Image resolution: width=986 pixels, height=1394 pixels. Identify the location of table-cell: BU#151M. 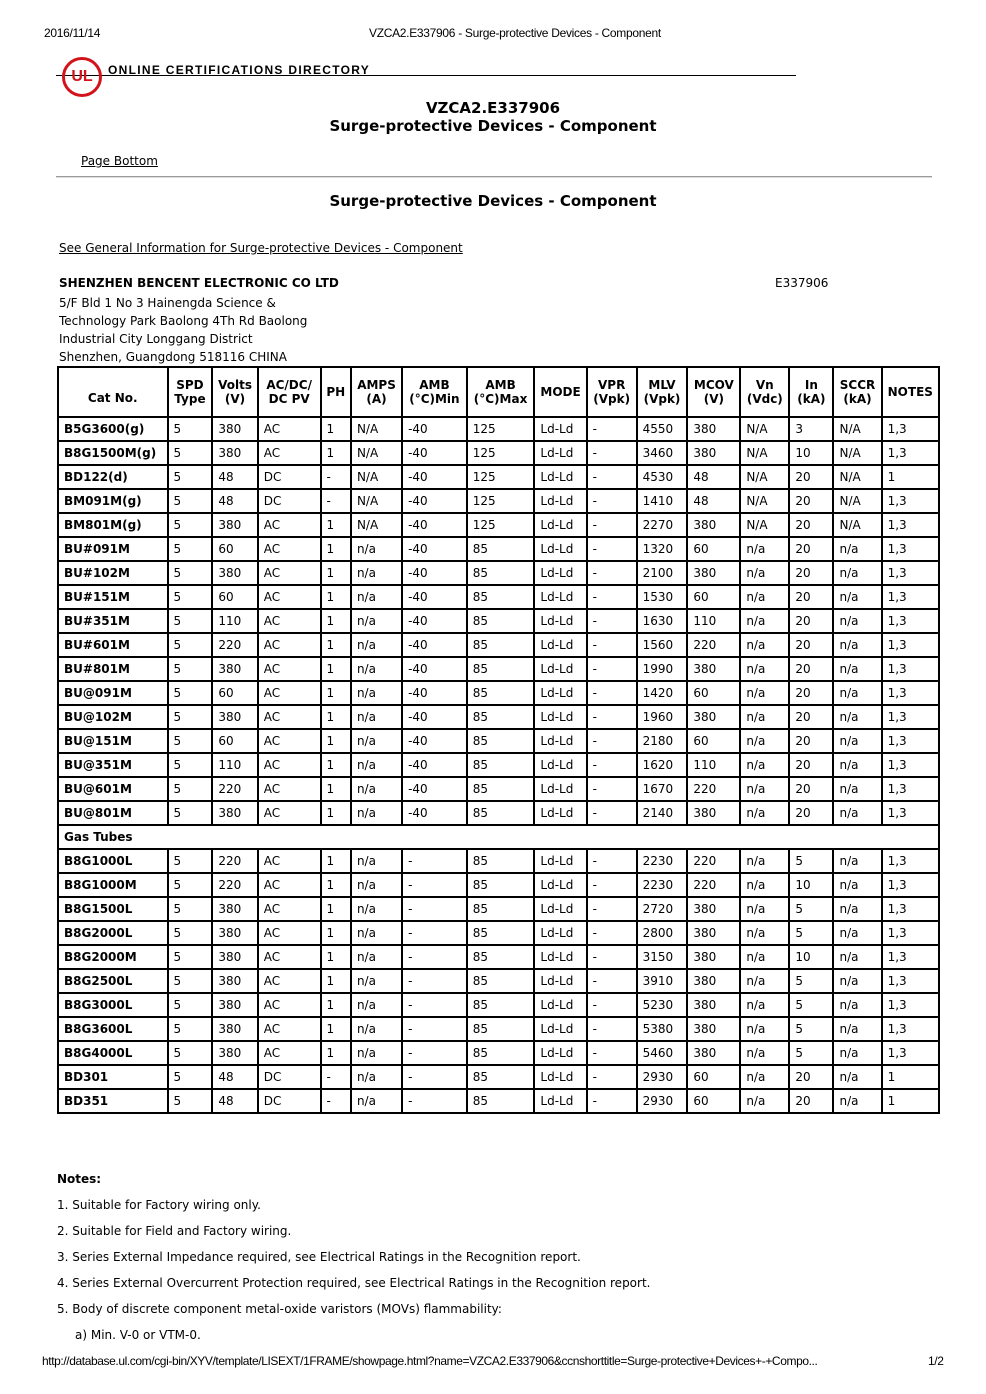
(113, 597).